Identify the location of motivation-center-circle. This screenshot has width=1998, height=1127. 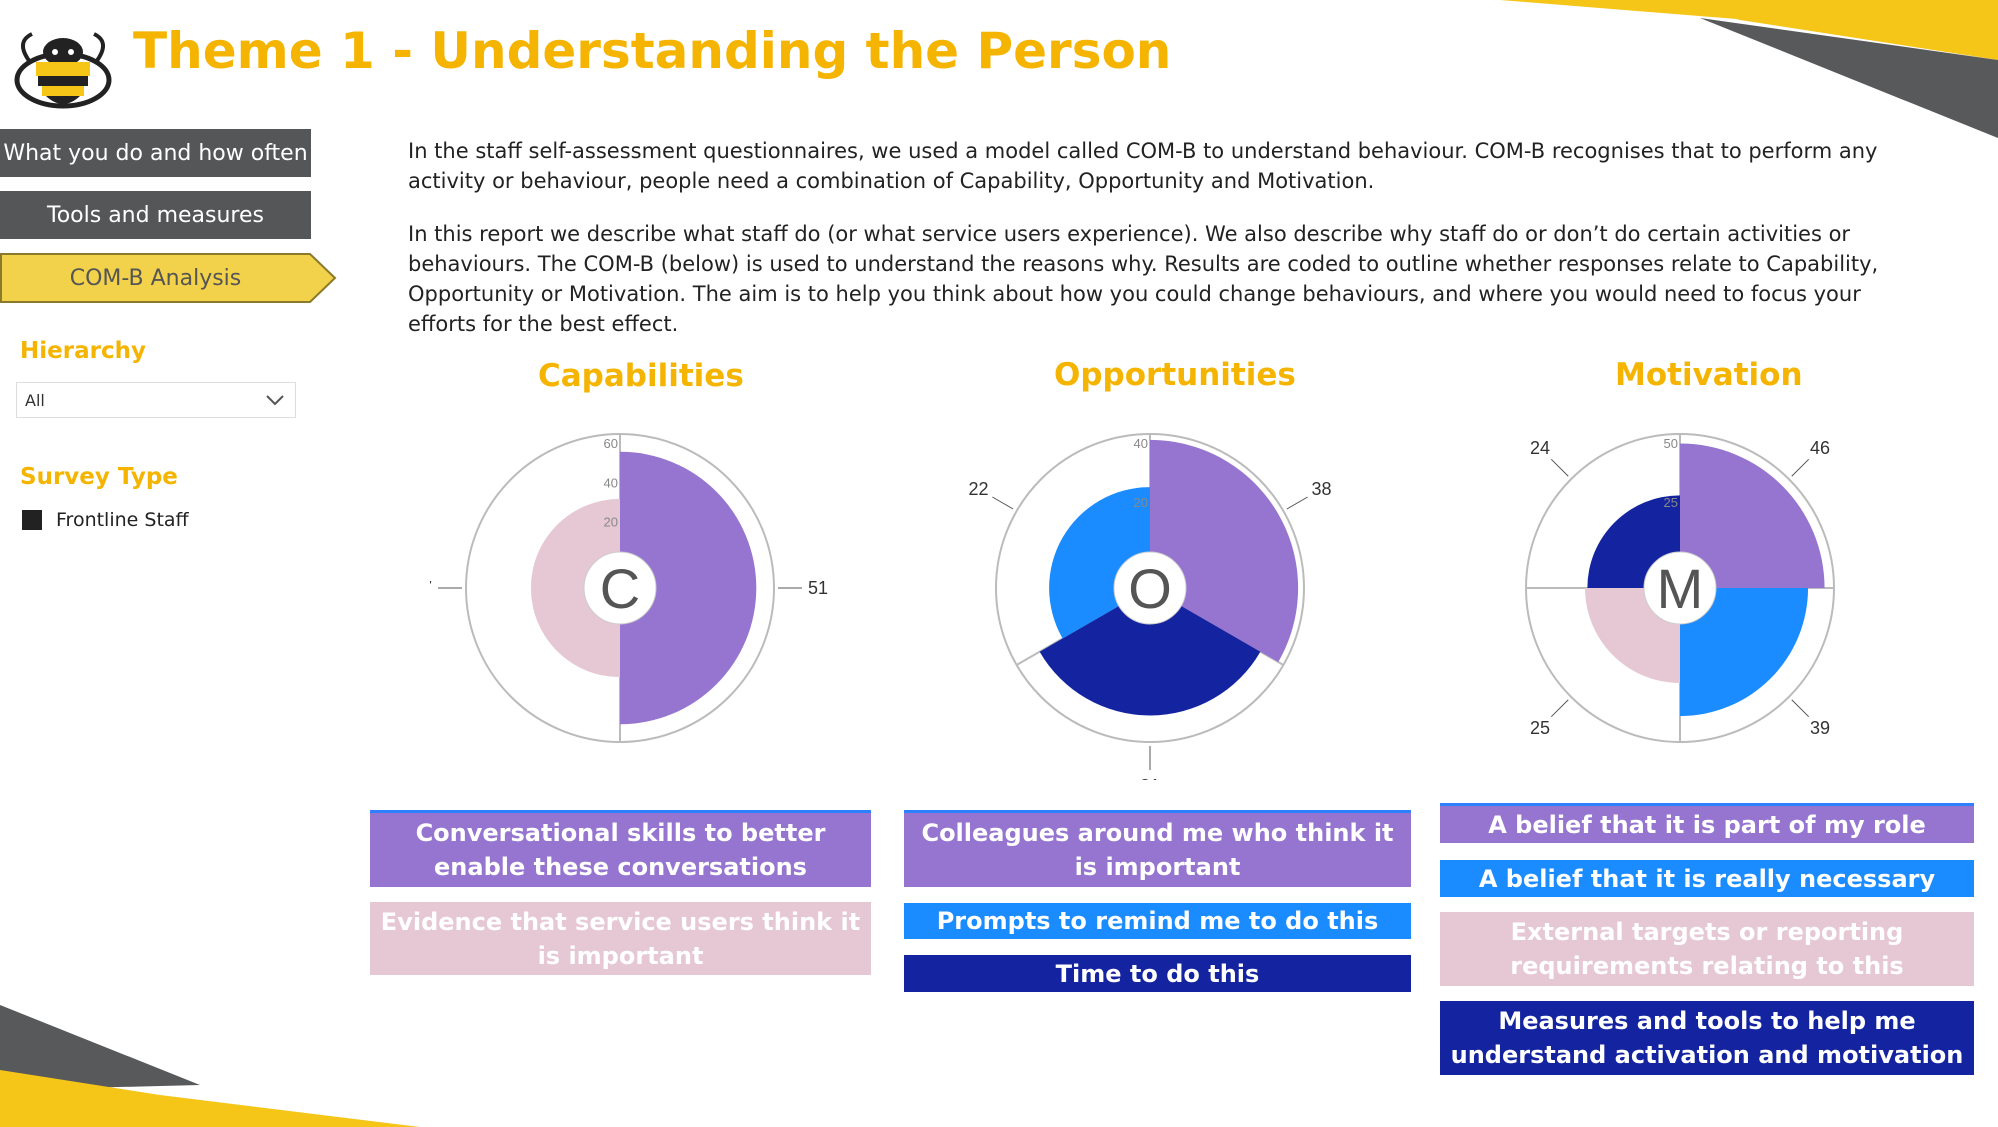
(1680, 588).